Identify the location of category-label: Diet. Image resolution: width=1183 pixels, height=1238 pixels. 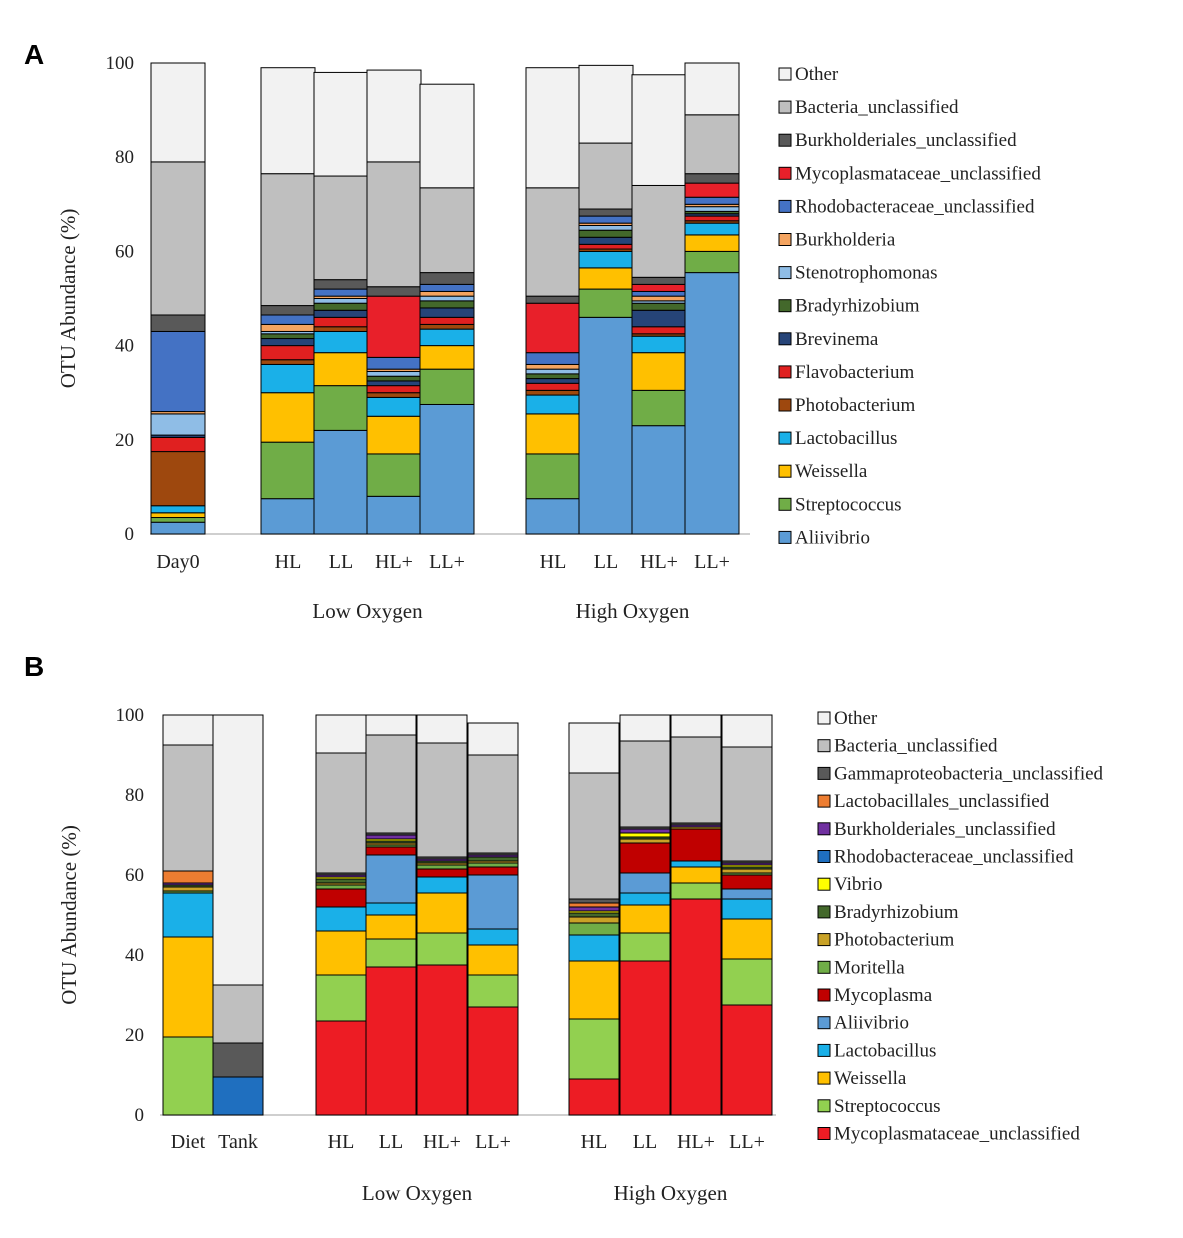
(188, 1142).